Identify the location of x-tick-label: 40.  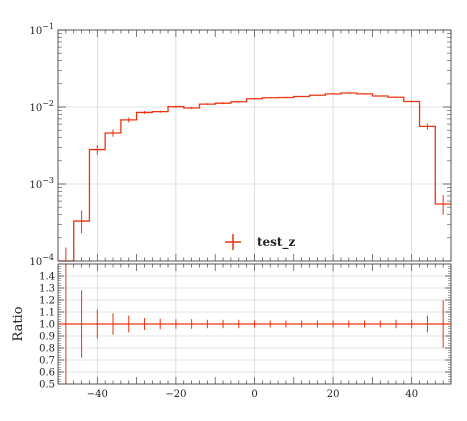
(411, 394).